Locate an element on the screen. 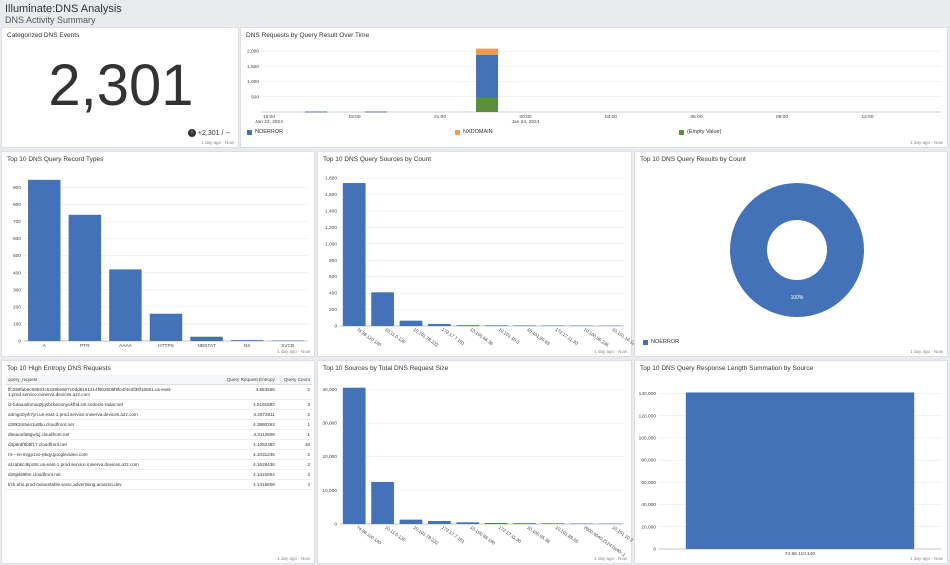  panel-title: Categorized DNS Events is located at coordinates (43, 35).